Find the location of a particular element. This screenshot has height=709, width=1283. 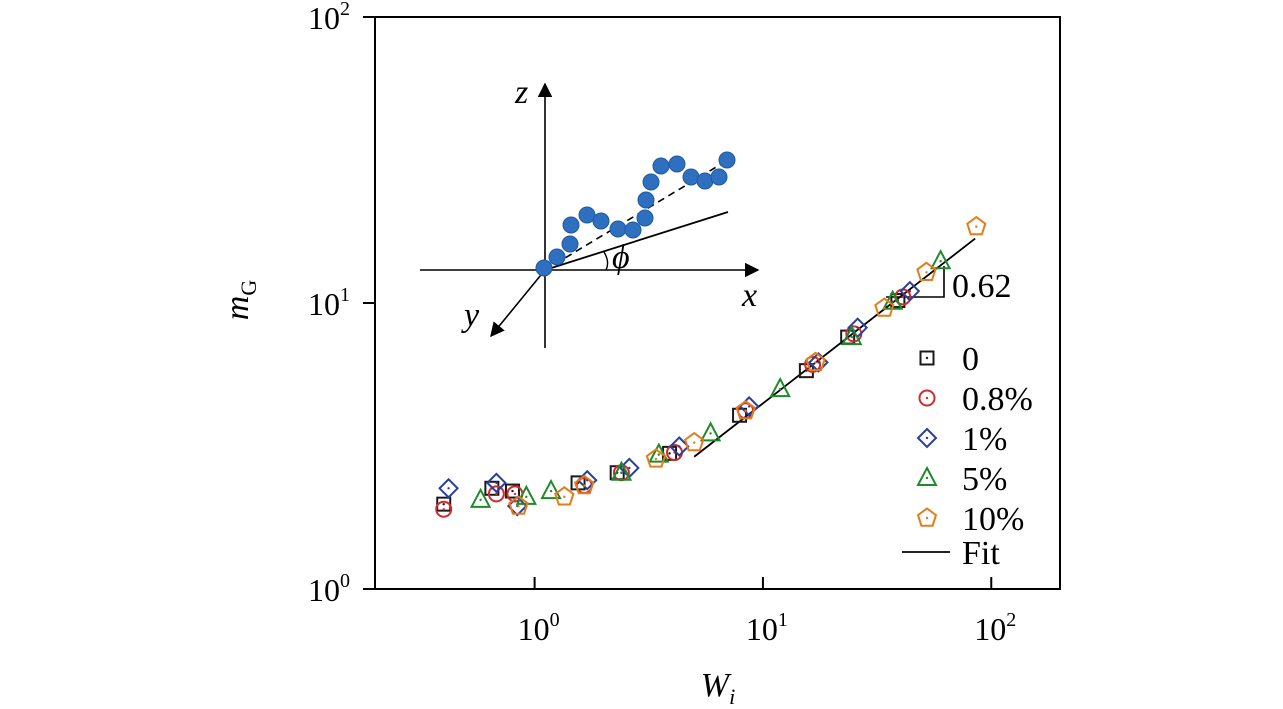

inset-z-label: z is located at coordinates (521, 92).